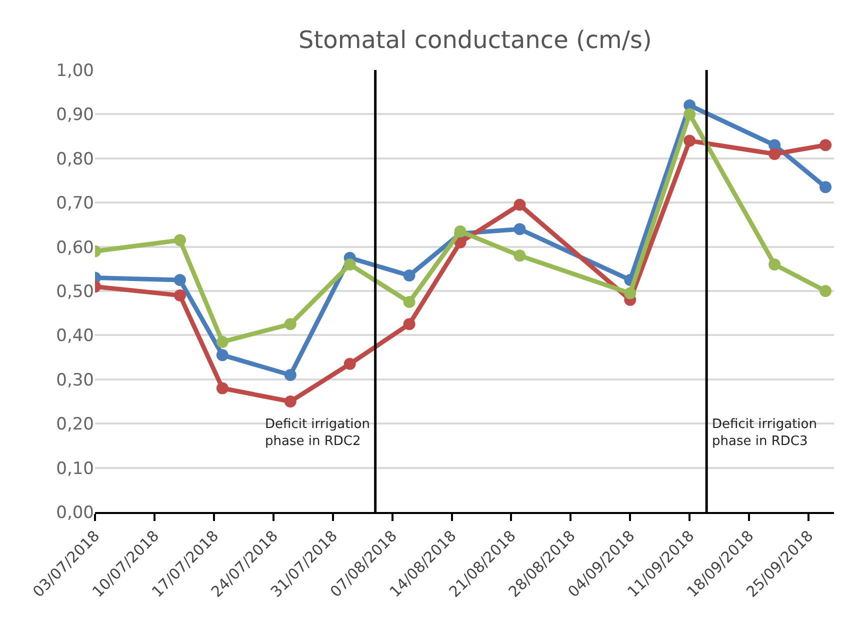 The height and width of the screenshot is (622, 864). Describe the element at coordinates (75, 468) in the screenshot. I see `y-tick-label: 0,10` at that location.